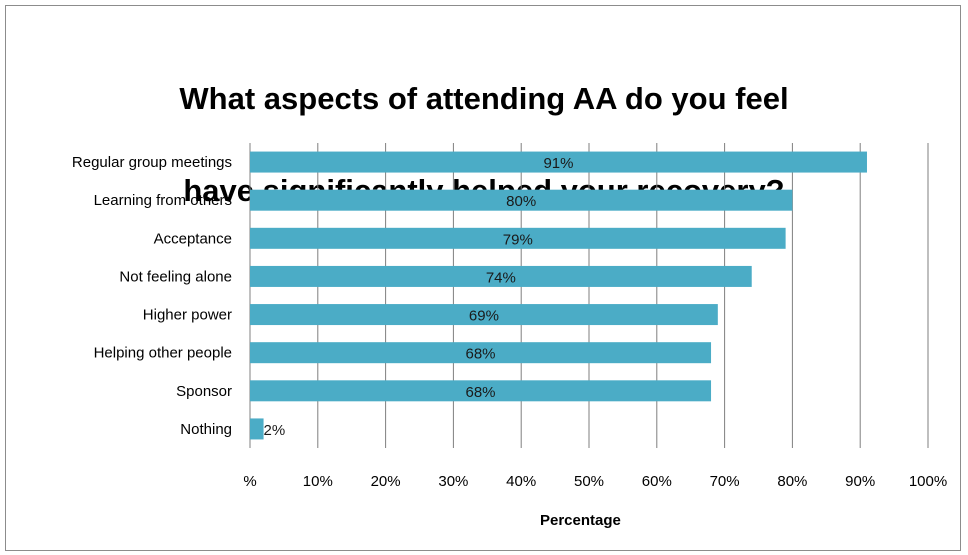 The image size is (968, 555). What do you see at coordinates (860, 481) in the screenshot?
I see `x-tick-label: 90%` at bounding box center [860, 481].